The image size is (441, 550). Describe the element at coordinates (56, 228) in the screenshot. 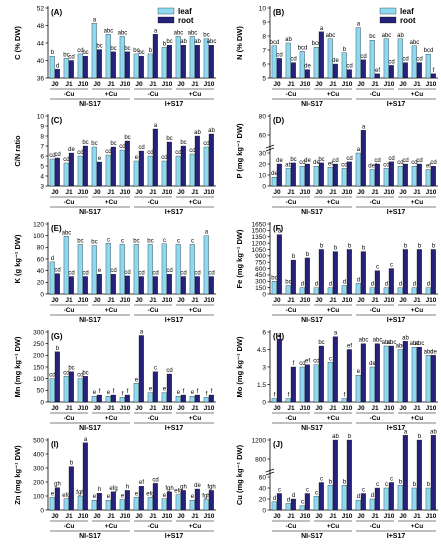

I see `panel-label: (E)` at that location.